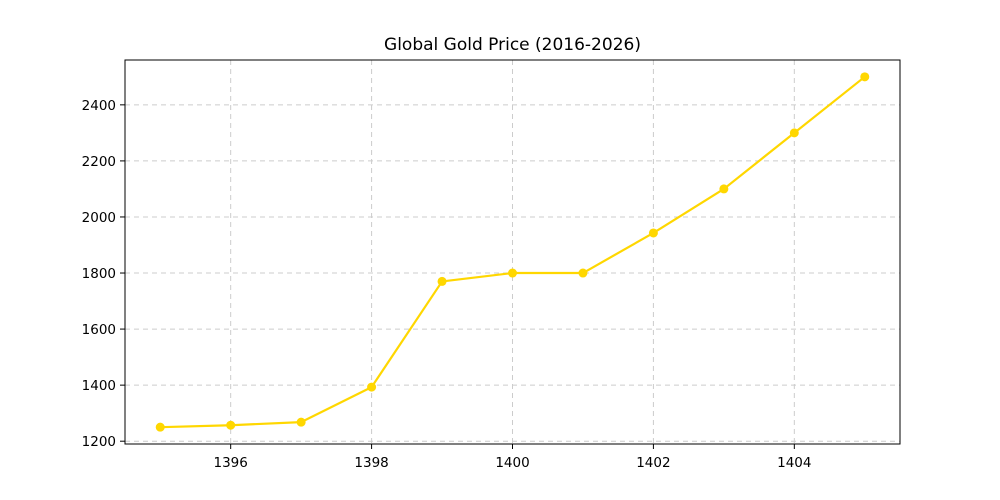 This screenshot has height=500, width=1000. I want to click on x-tick-label: 1396, so click(231, 463).